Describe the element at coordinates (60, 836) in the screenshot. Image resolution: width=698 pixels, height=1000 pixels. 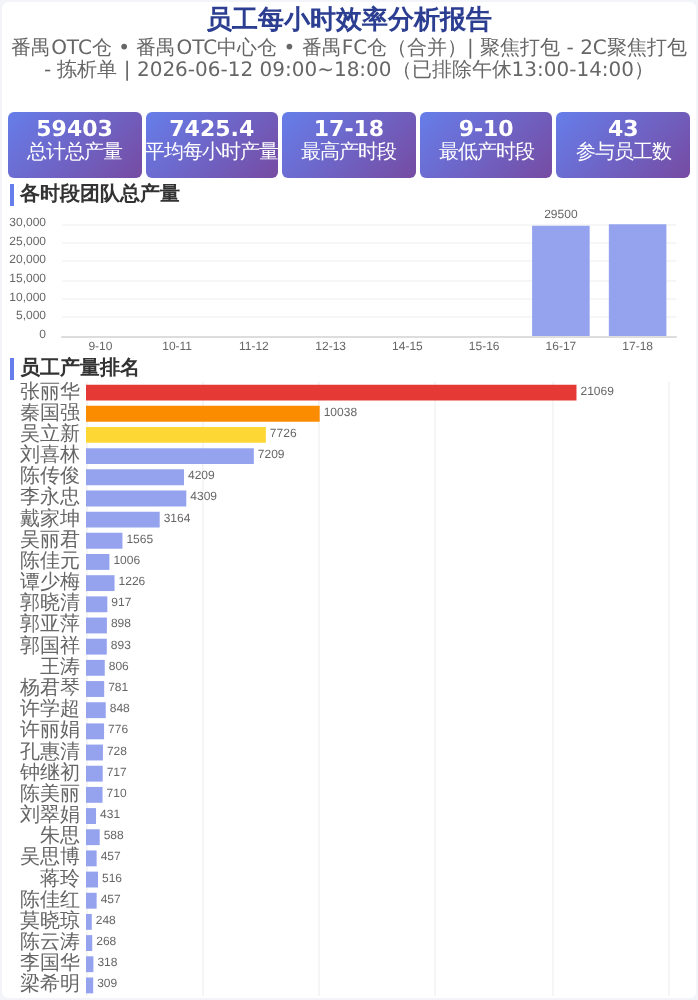
I see `y-tick-label: 朱思` at that location.